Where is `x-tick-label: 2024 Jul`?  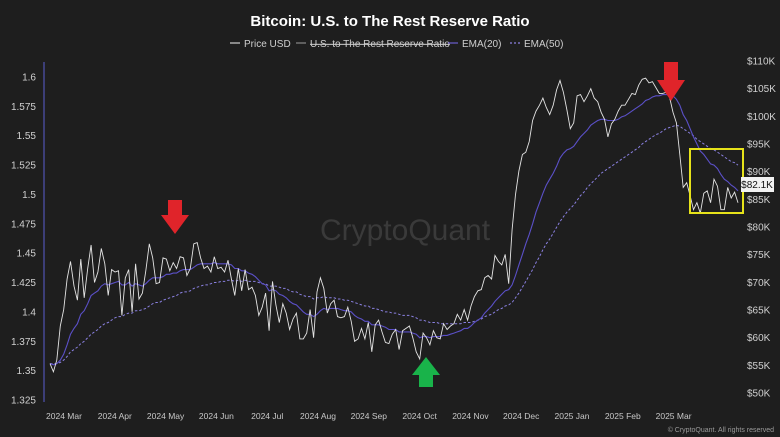
x-tick-label: 2024 Jul is located at coordinates (267, 416).